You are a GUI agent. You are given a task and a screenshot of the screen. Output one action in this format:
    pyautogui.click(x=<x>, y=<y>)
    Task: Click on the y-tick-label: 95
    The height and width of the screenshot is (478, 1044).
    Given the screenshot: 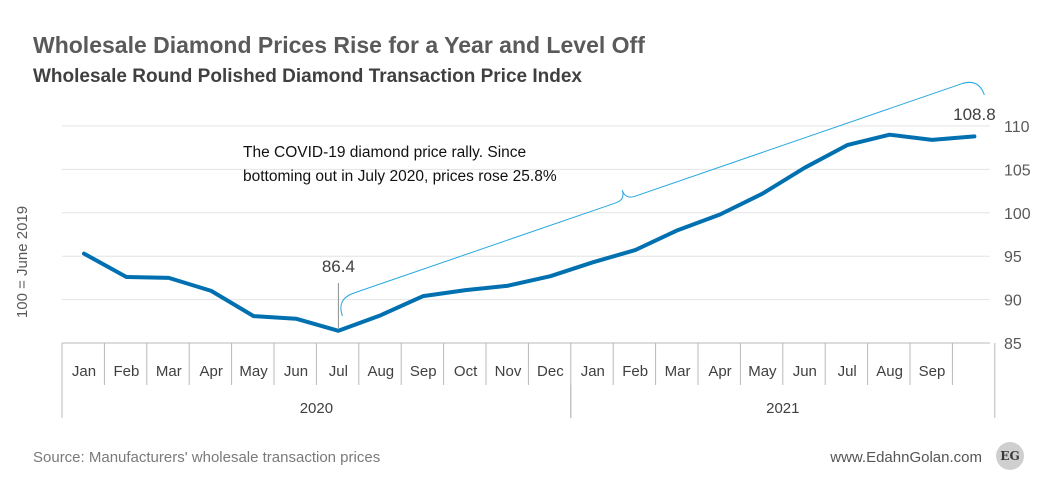 What is the action you would take?
    pyautogui.click(x=1013, y=257)
    